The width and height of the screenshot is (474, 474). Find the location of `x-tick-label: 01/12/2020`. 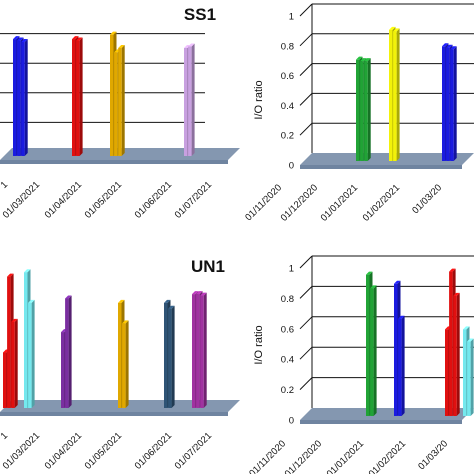

x-tick-label: 01/12/2020 is located at coordinates (299, 202).